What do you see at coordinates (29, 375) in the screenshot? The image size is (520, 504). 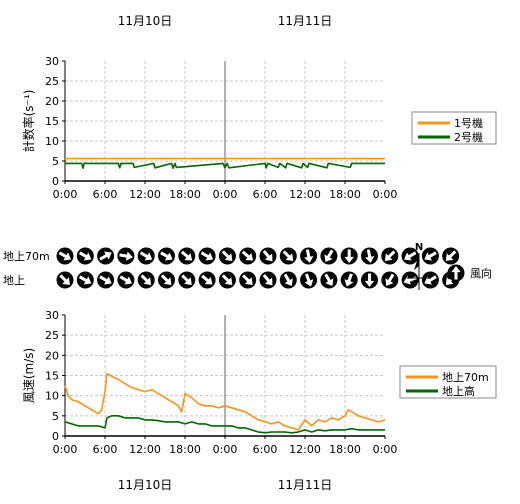 I see `y-axis-label: 風速(m/s)` at bounding box center [29, 375].